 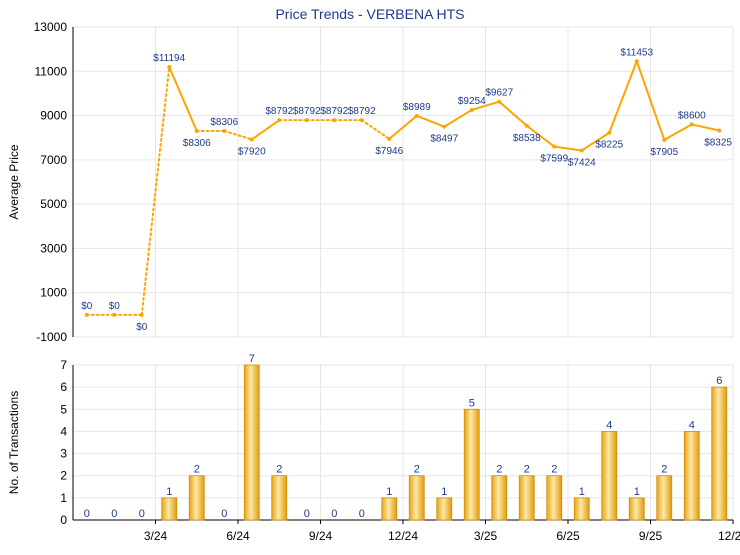 I want to click on price-data-label: $7424, so click(x=582, y=162).